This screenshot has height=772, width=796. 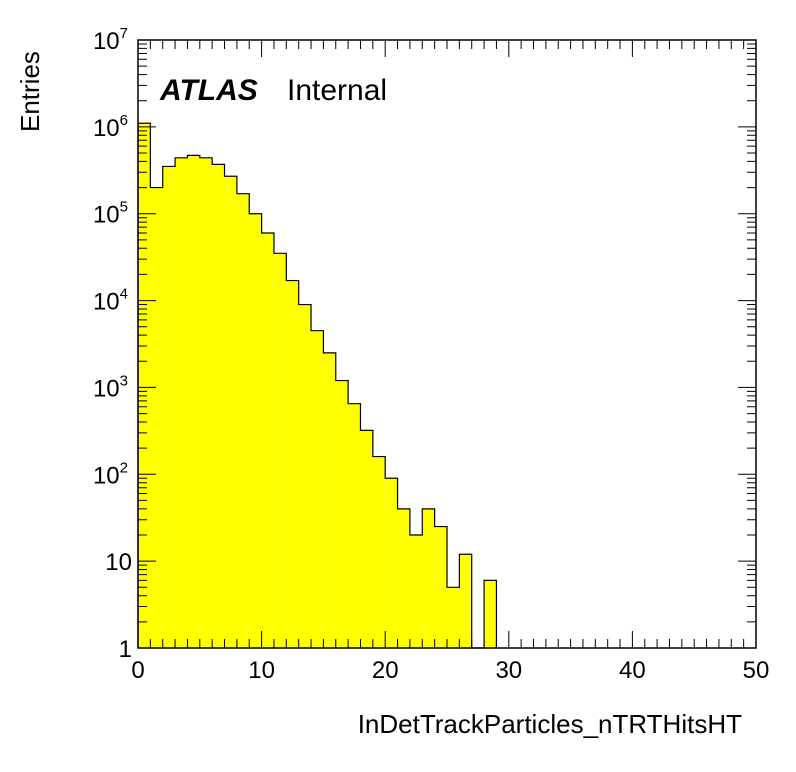 What do you see at coordinates (112, 344) in the screenshot?
I see `y-tick-labels: 1 10 10² 10³ 10⁴ 10⁵ 10⁶ 10⁷` at bounding box center [112, 344].